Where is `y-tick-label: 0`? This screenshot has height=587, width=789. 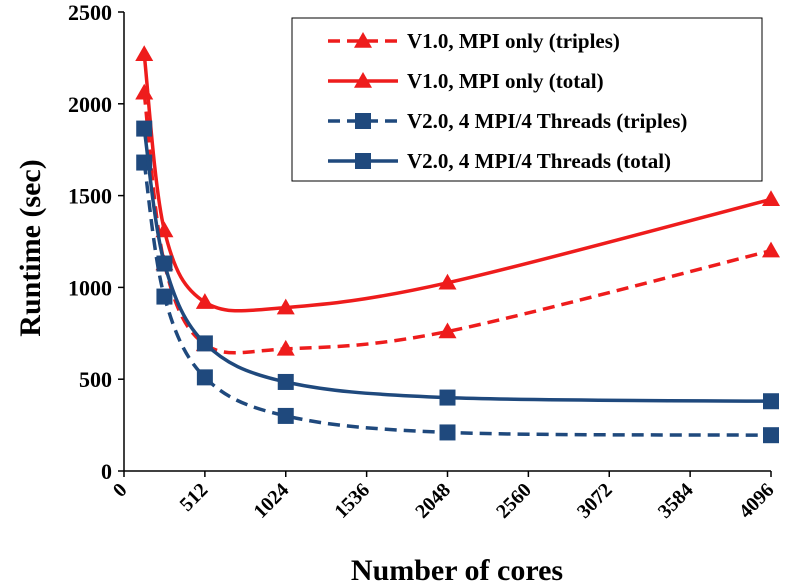 y-tick-label: 0 is located at coordinates (106, 471).